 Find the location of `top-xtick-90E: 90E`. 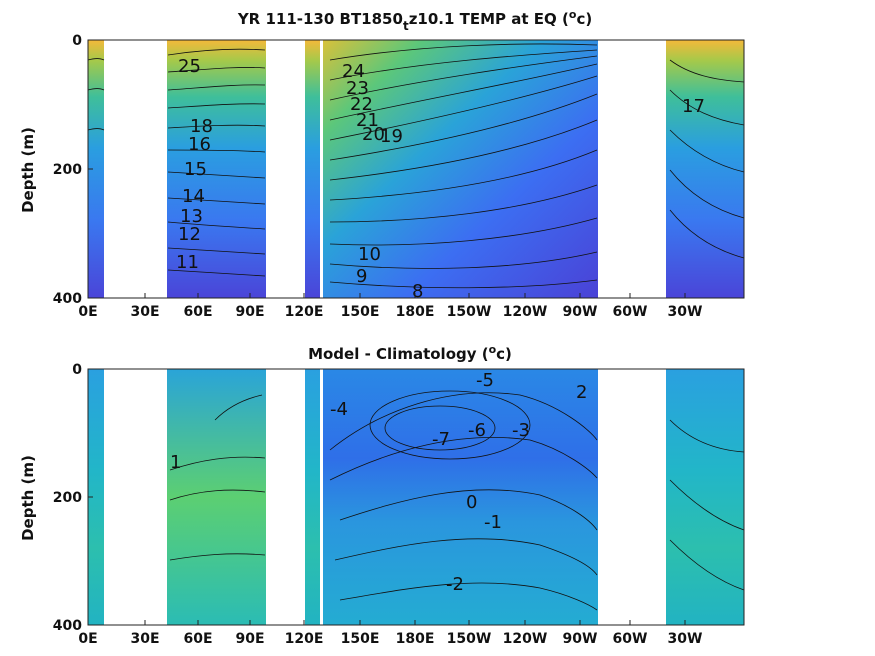

top-xtick-90E: 90E is located at coordinates (249, 312).